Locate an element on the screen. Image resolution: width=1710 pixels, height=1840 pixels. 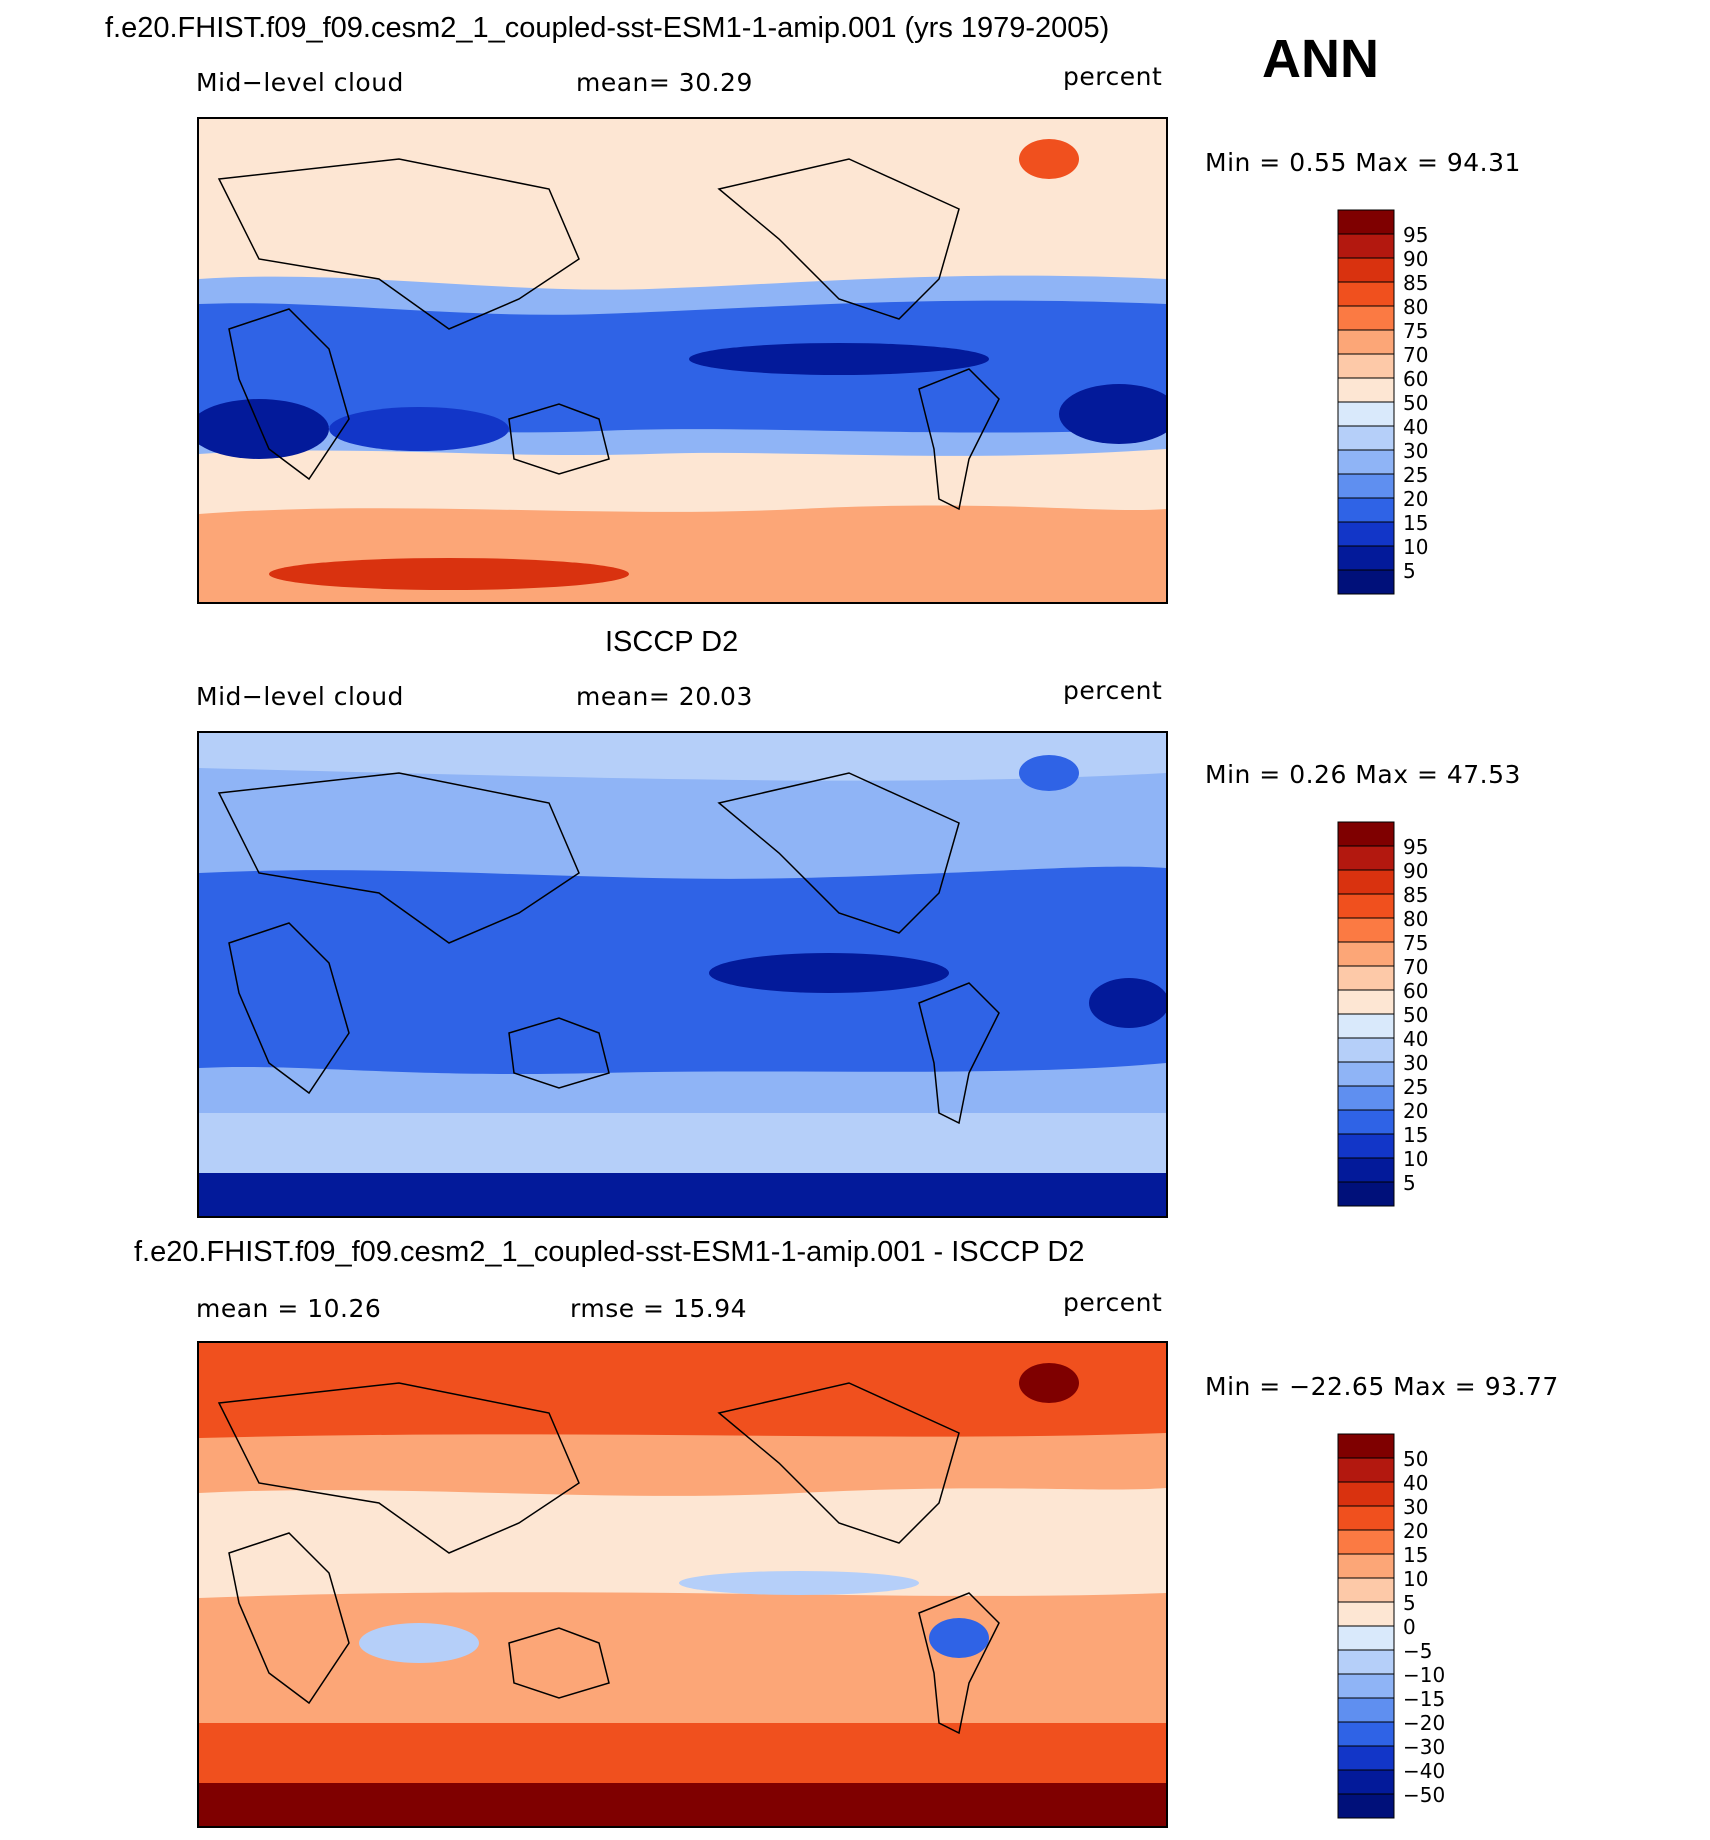
colorbar-tick-label: 0 is located at coordinates (1409, 1627).